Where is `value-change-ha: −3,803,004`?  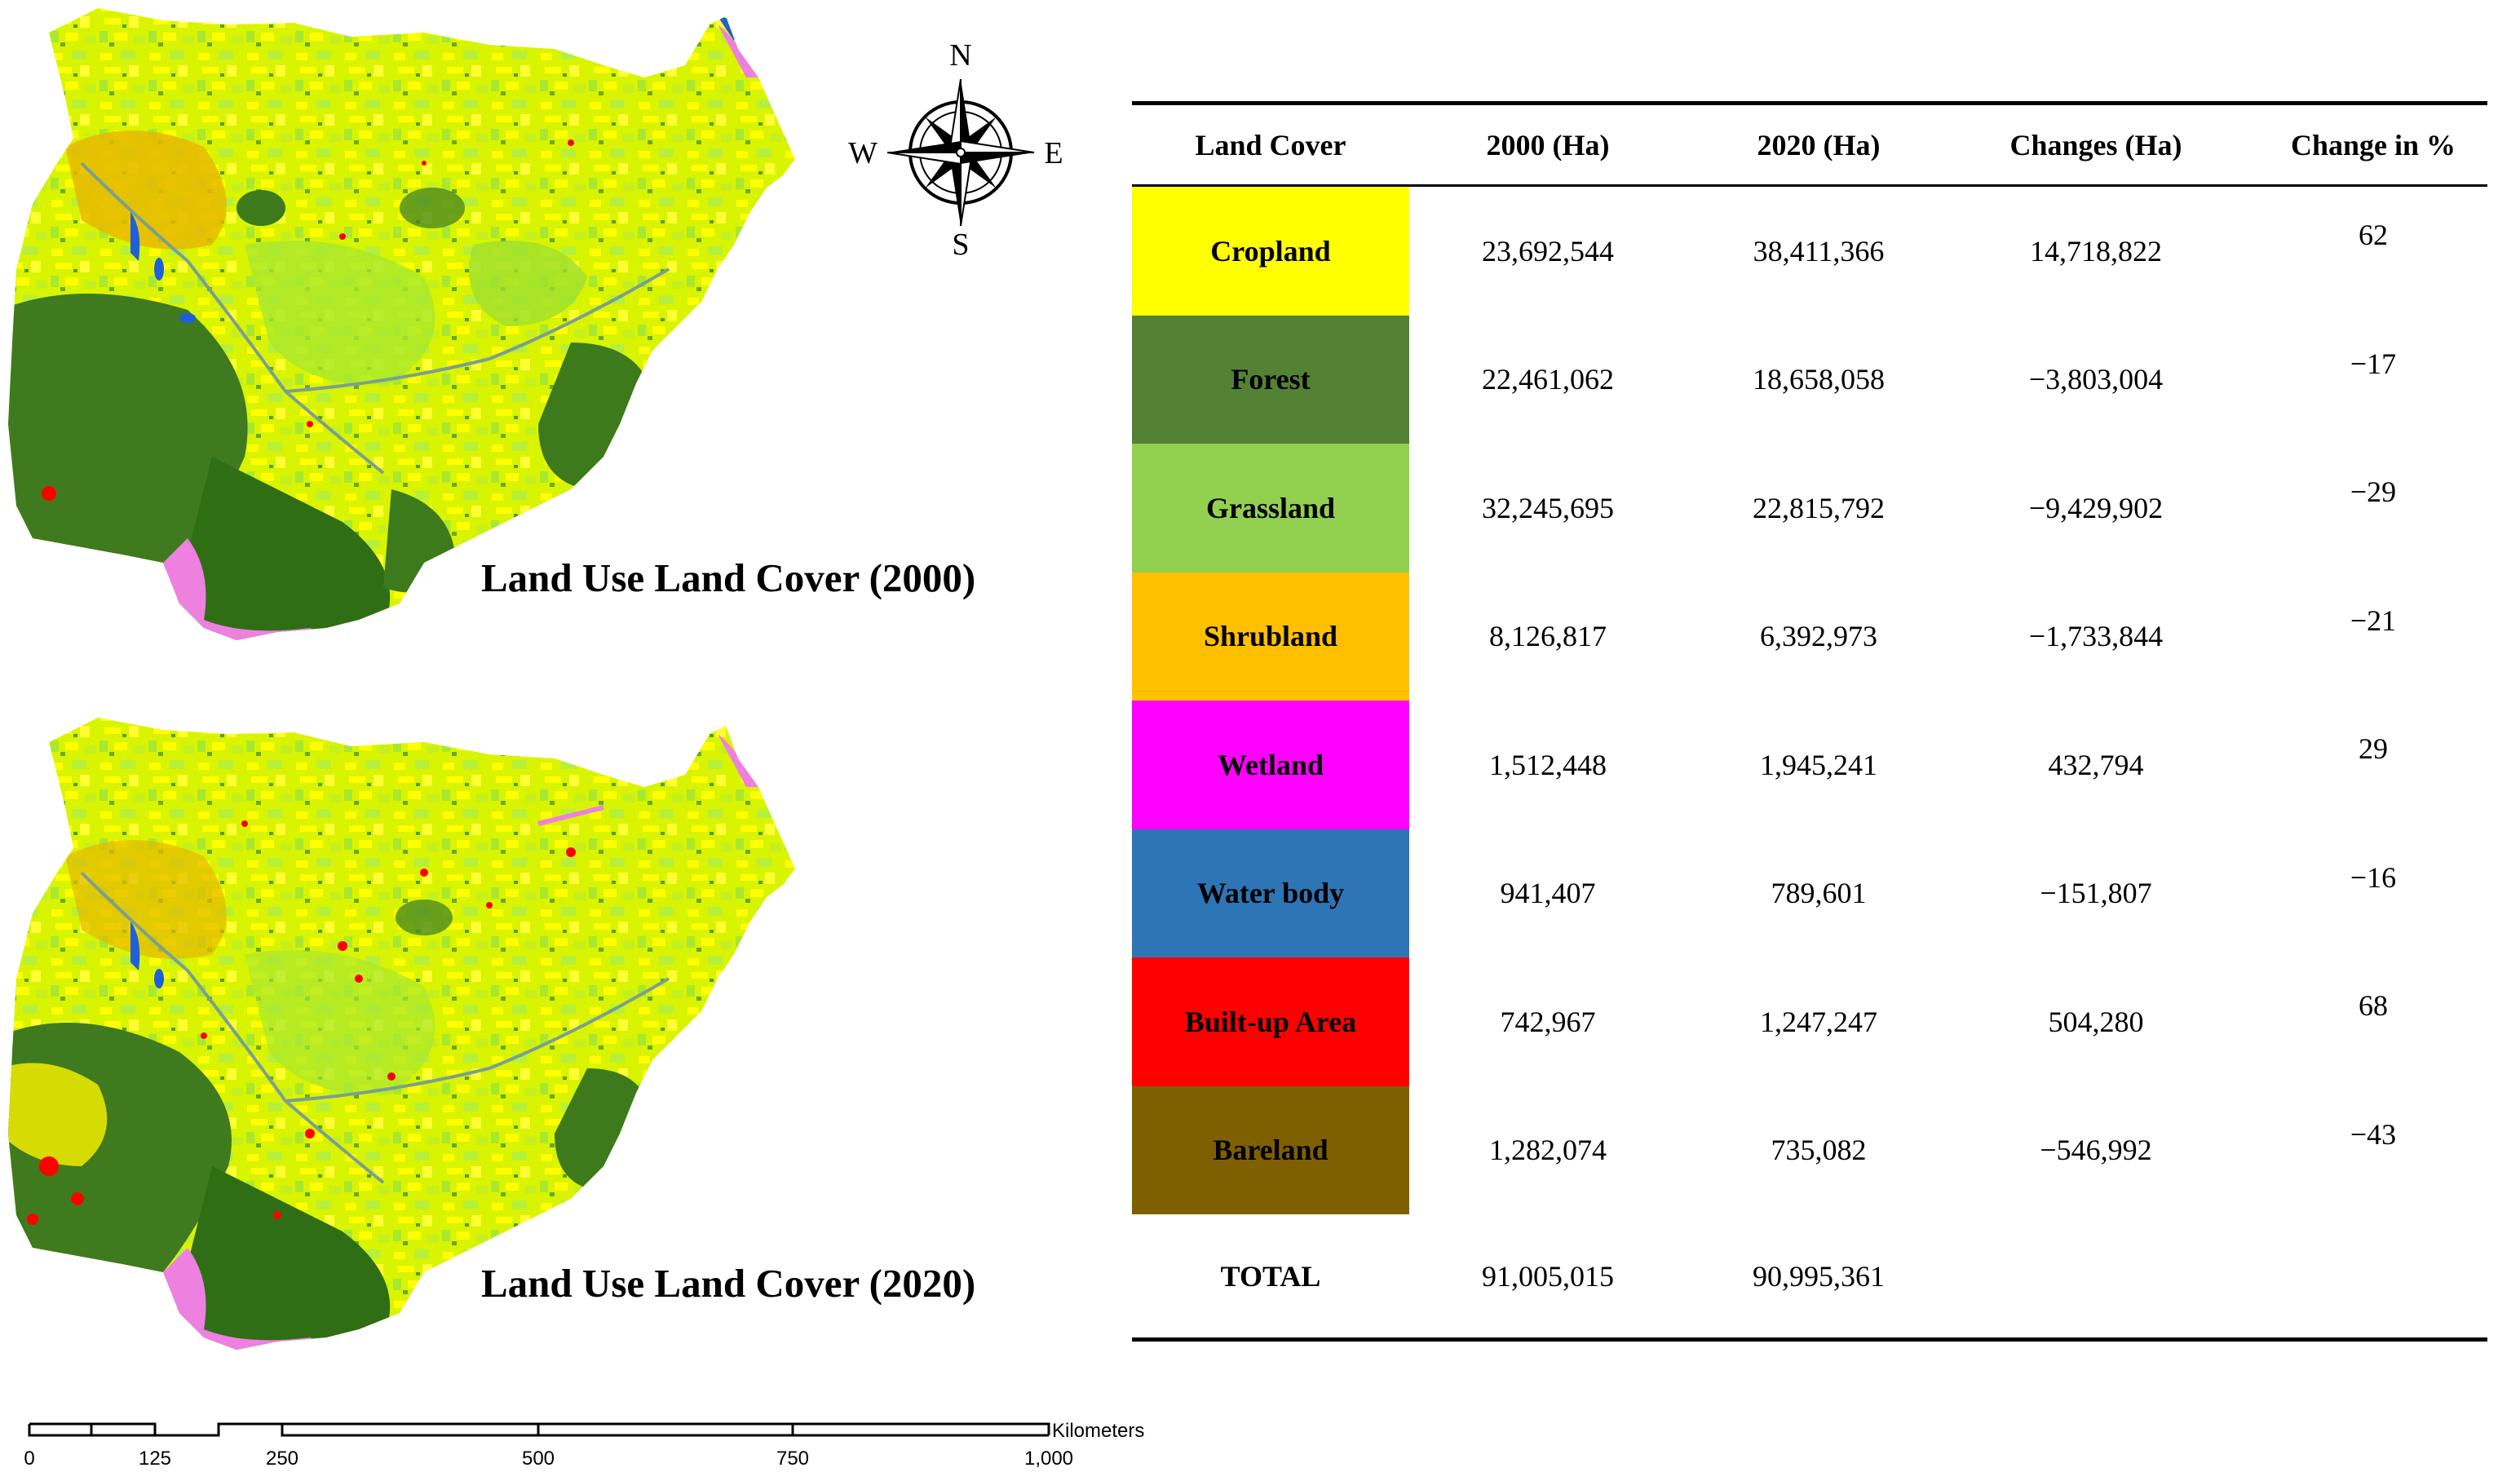
value-change-ha: −3,803,004 is located at coordinates (2096, 379).